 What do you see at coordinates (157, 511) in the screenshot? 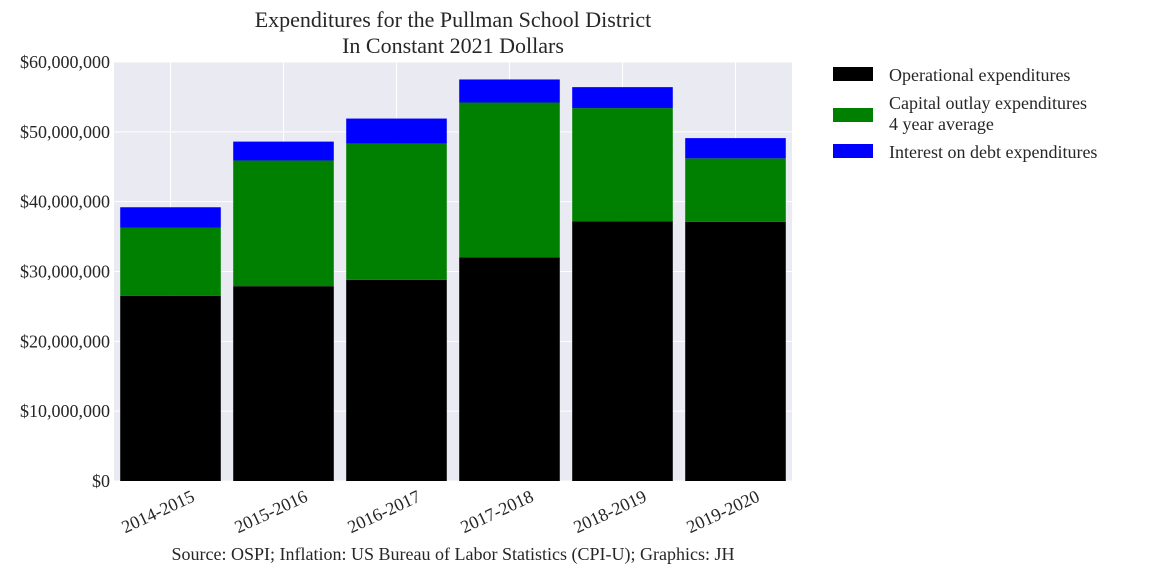
I see `x-tick-label: 2014-2015` at bounding box center [157, 511].